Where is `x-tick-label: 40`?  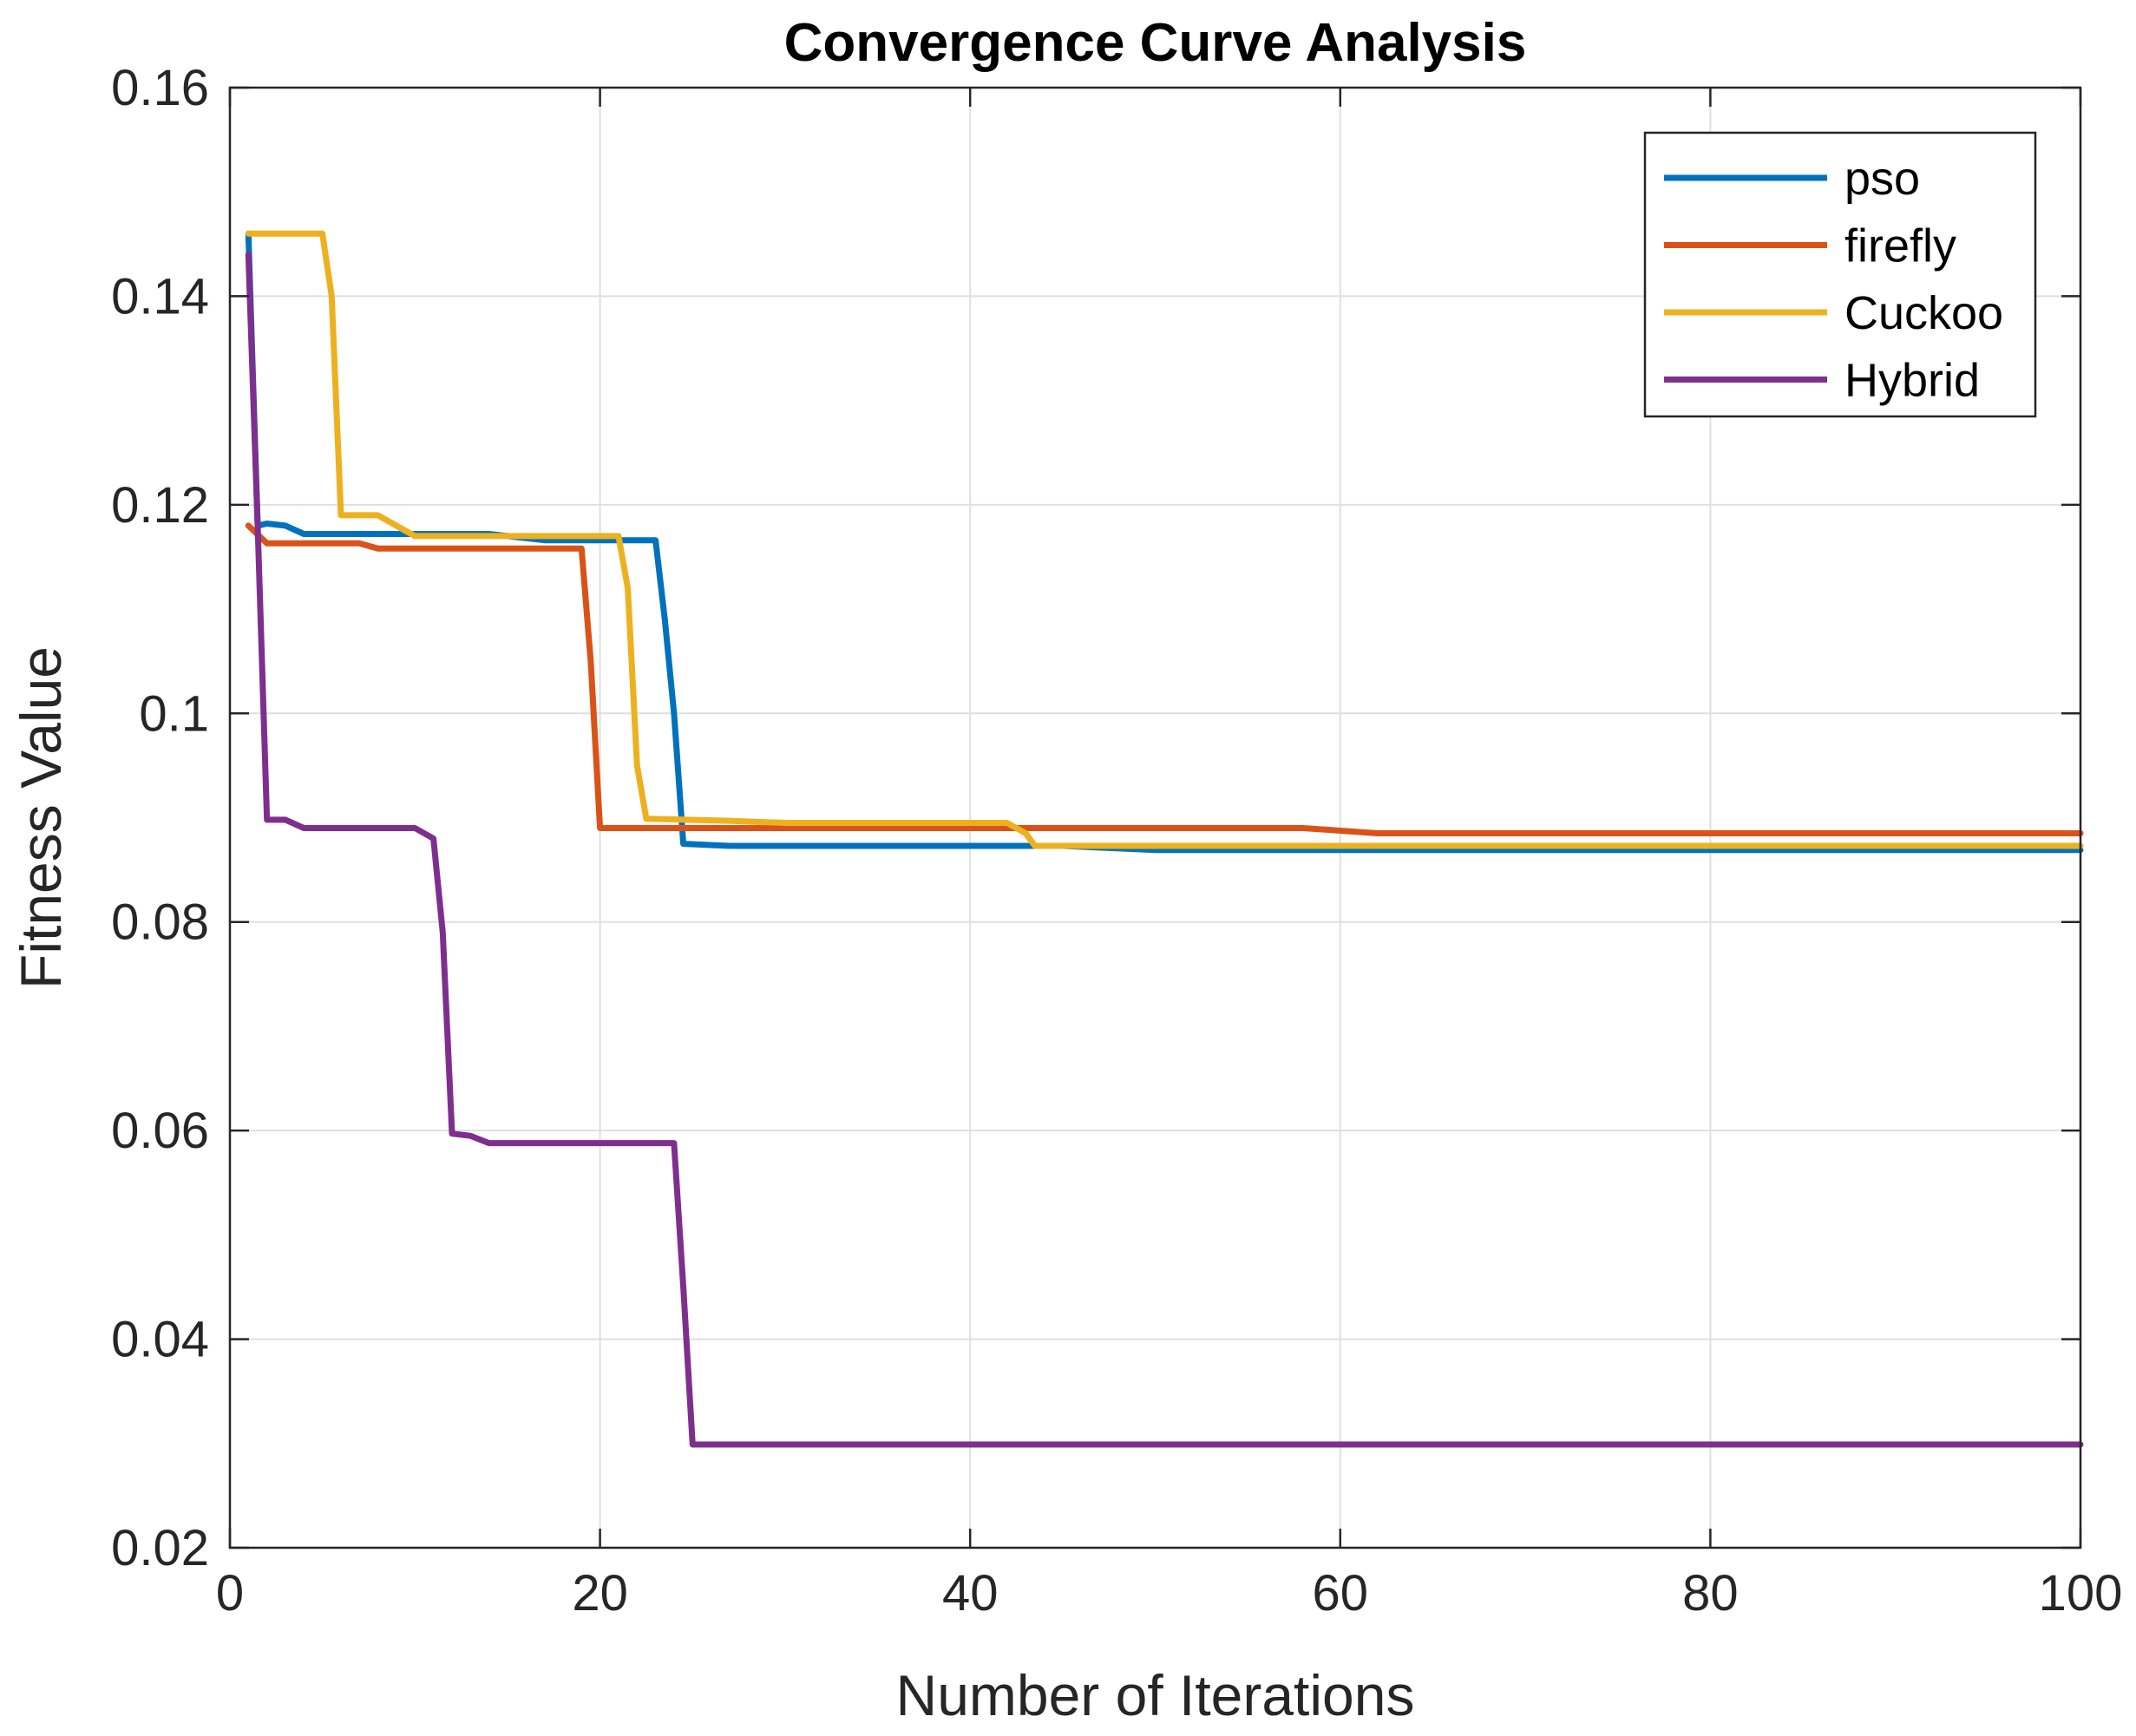 x-tick-label: 40 is located at coordinates (970, 1593).